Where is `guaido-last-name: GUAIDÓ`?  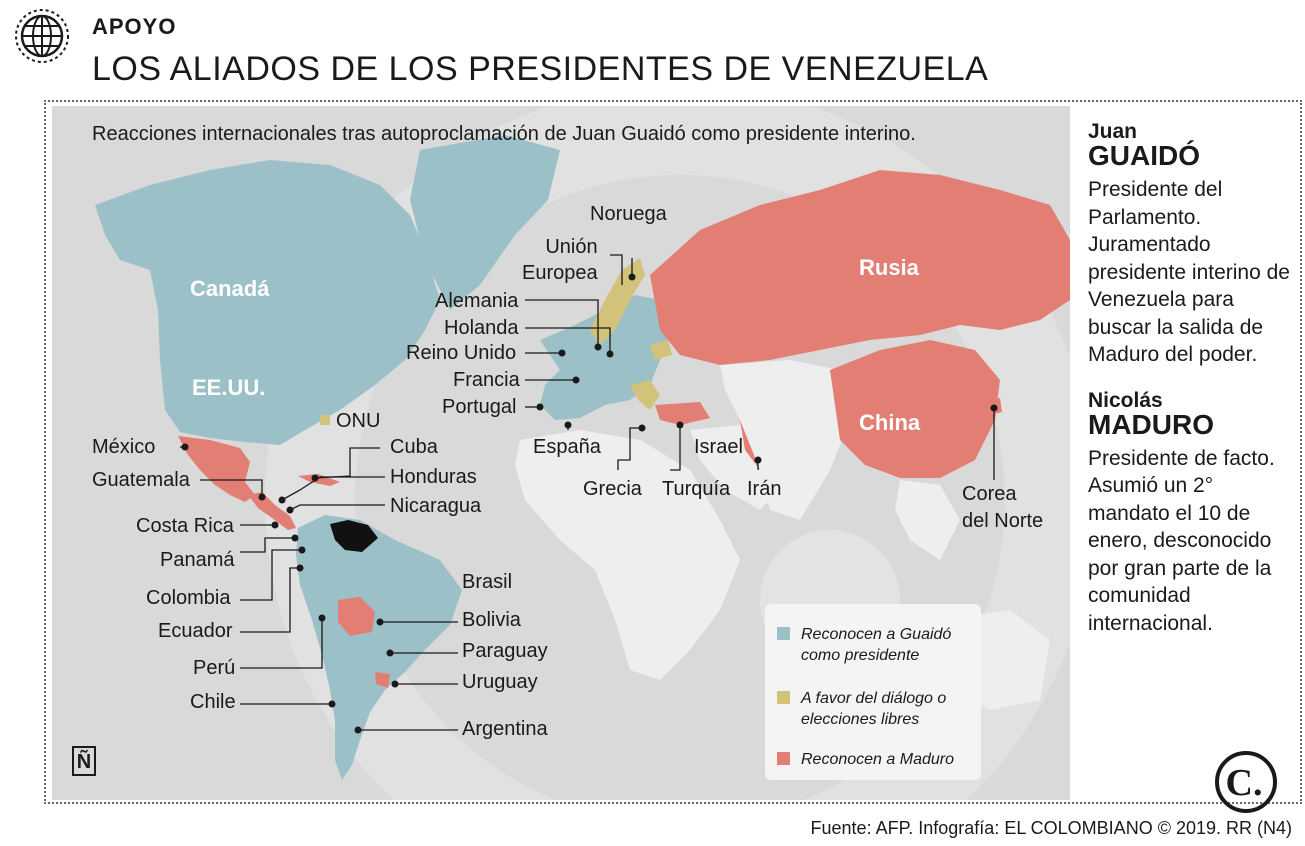 guaido-last-name: GUAIDÓ is located at coordinates (1144, 155).